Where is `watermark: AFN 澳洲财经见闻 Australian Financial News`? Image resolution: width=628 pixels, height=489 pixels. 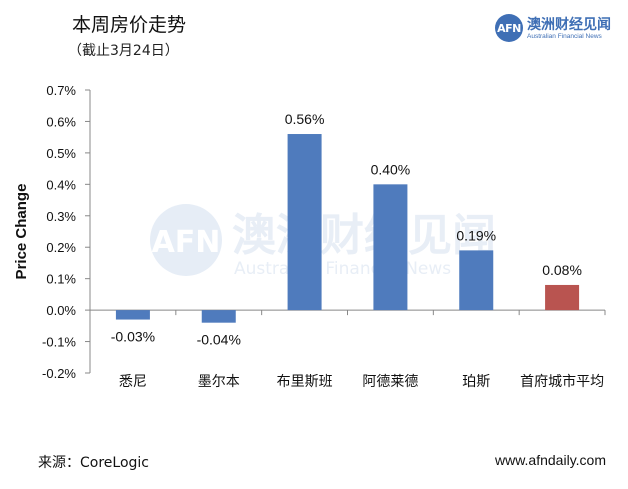
watermark: AFN 澳洲财经见闻 Australian Financial News is located at coordinates (323, 241).